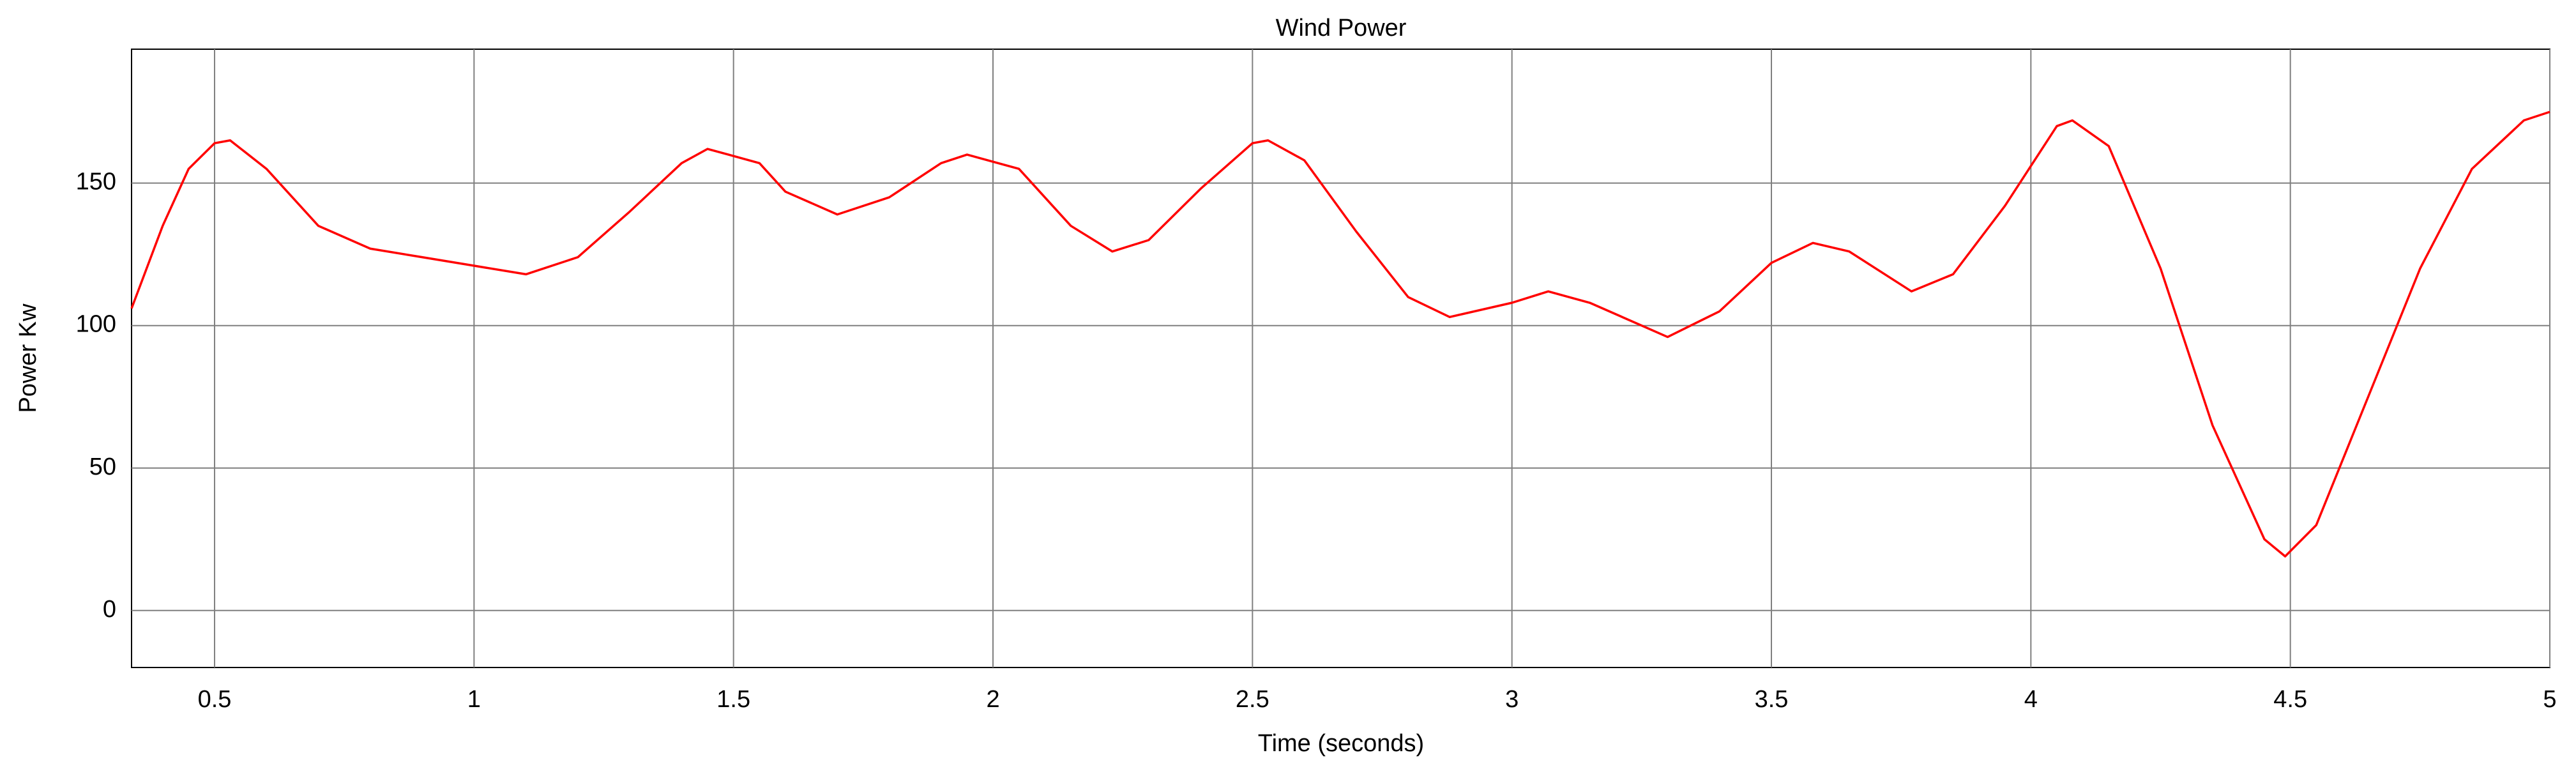  Describe the element at coordinates (2550, 699) in the screenshot. I see `x-tick-label: 5` at that location.